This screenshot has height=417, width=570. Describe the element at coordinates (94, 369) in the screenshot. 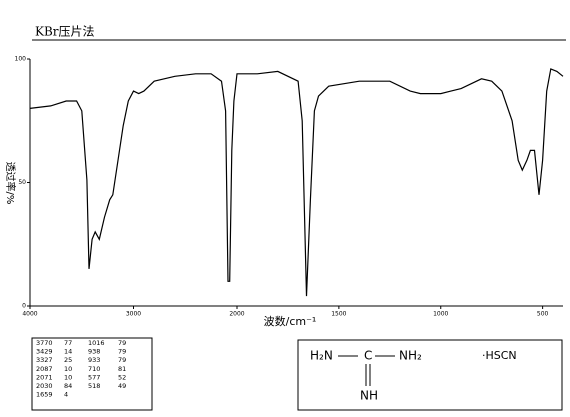

I see `peak-table-cell: 710` at that location.